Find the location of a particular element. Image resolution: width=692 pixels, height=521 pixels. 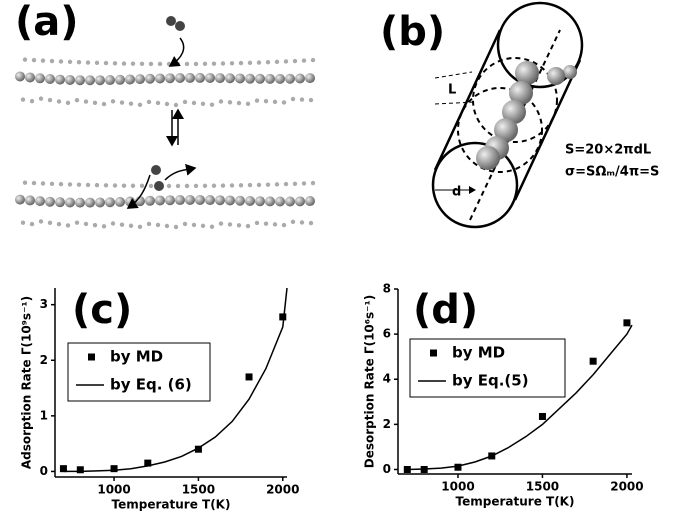

x-tick-label: 2000 is located at coordinates (626, 487).